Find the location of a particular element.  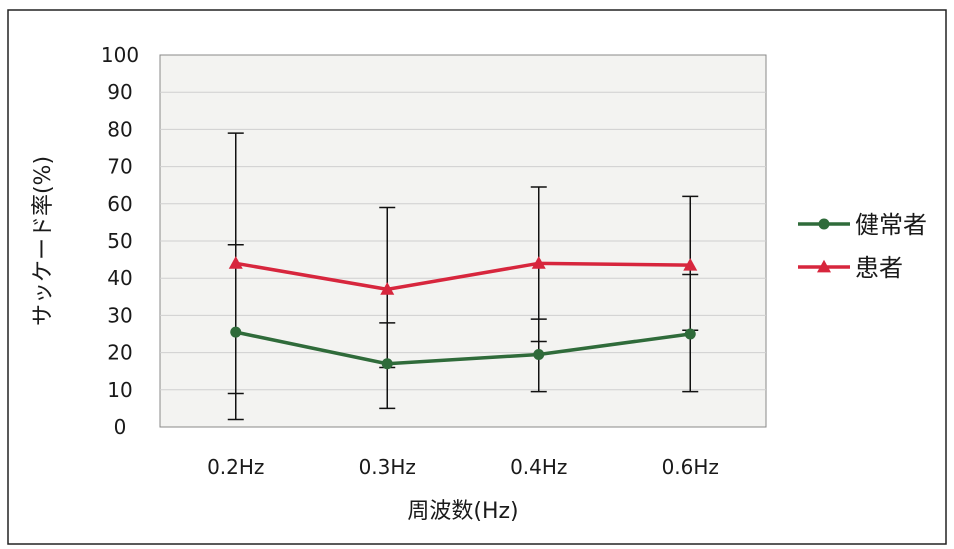

series-markers is located at coordinates (463, 313).